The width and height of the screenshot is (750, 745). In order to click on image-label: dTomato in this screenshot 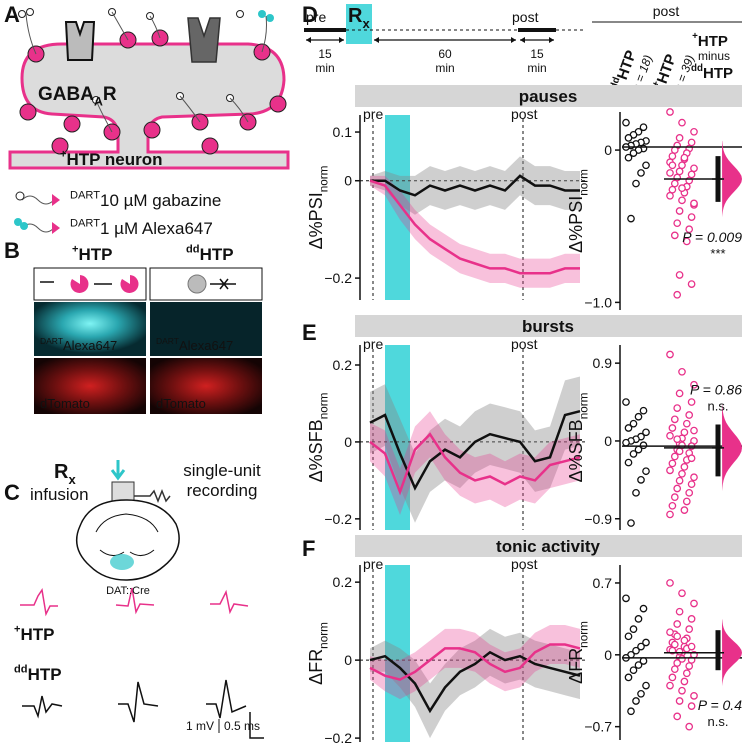, I will do `click(181, 403)`.